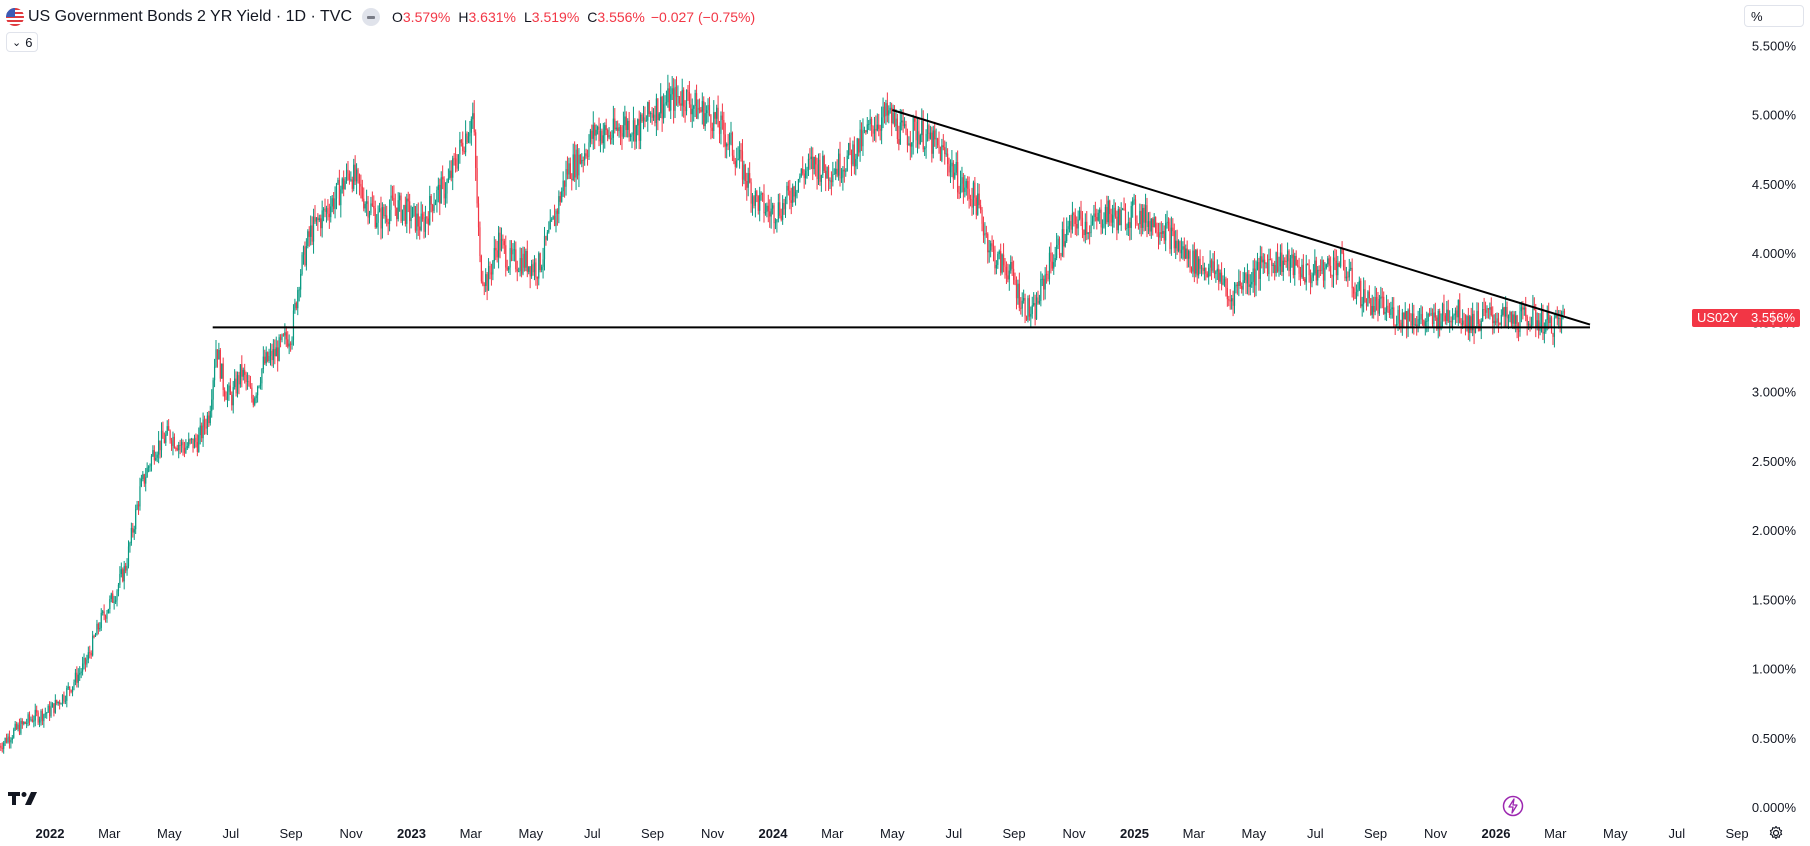 The image size is (1810, 846). I want to click on time-axis-tick-label: Nov, so click(1436, 833).